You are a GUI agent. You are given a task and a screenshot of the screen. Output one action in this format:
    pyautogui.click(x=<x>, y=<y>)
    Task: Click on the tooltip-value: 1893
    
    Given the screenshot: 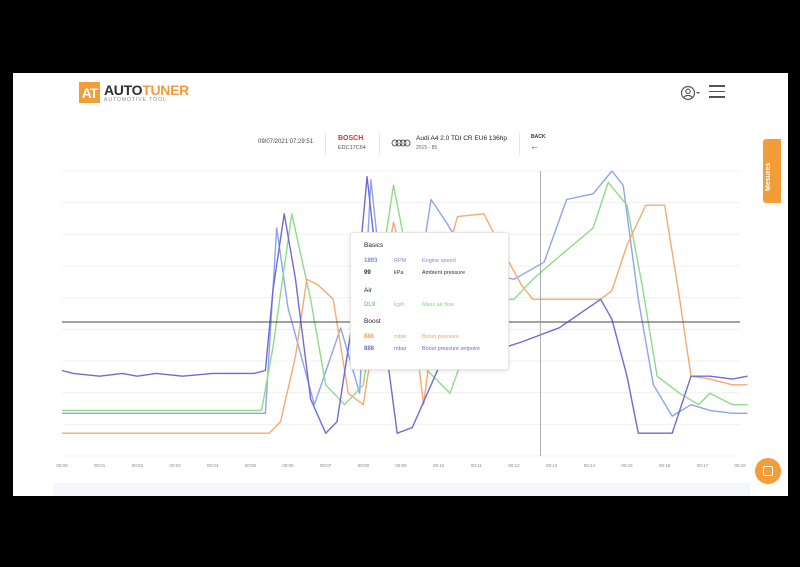 What is the action you would take?
    pyautogui.click(x=371, y=261)
    